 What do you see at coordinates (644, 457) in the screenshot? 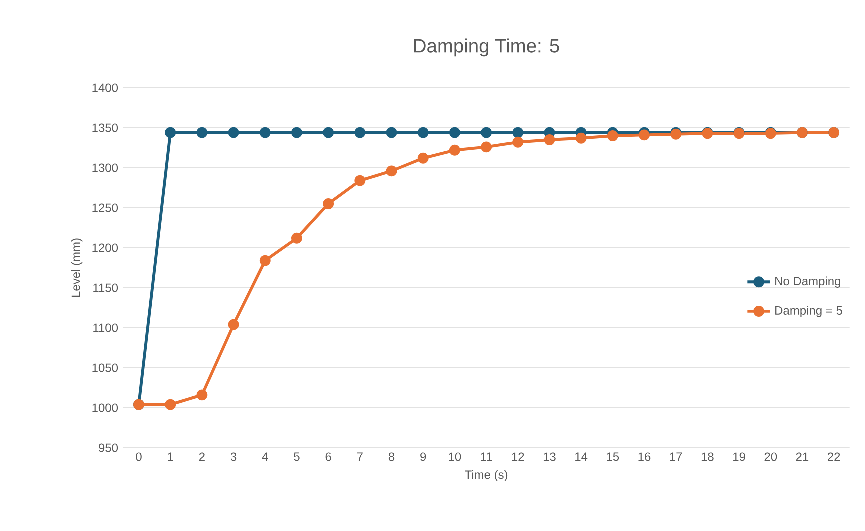
I see `x-tick-label: 16` at bounding box center [644, 457].